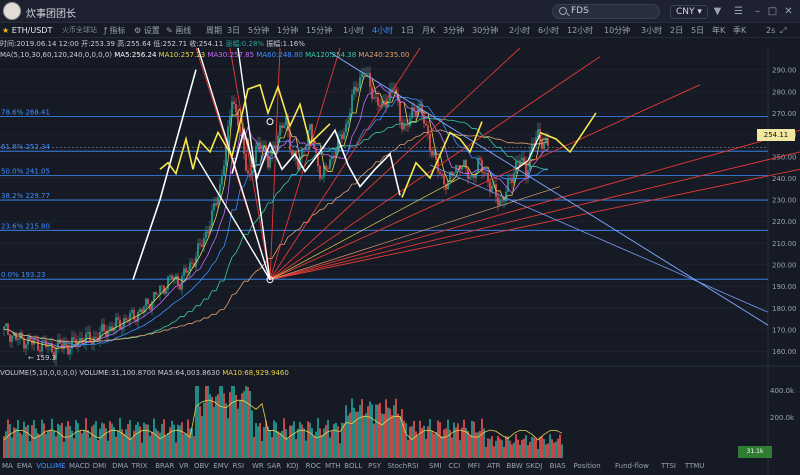 The height and width of the screenshot is (475, 800). Describe the element at coordinates (429, 30) in the screenshot. I see `period-8: 月K` at that location.